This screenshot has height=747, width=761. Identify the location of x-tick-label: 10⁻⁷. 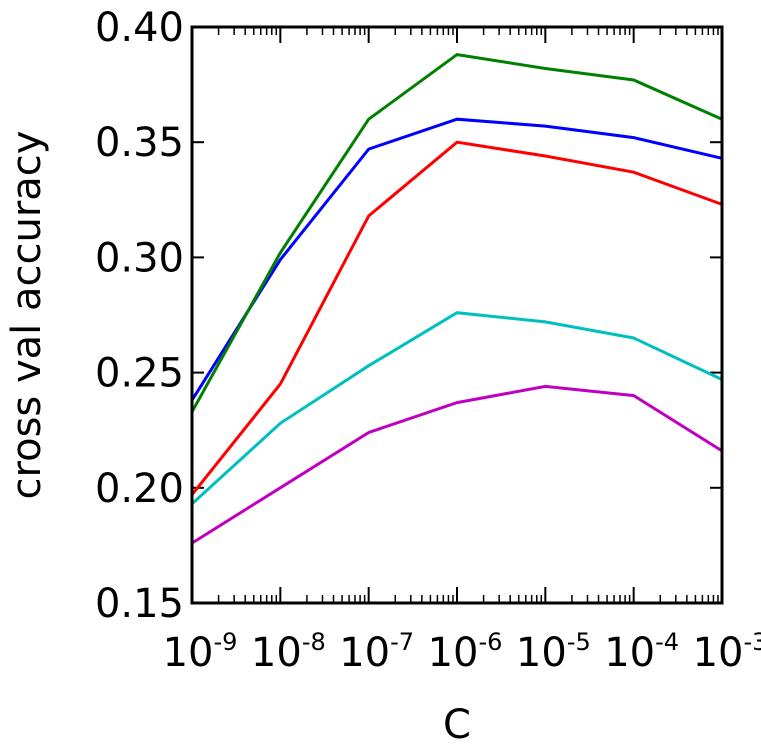
(376, 652).